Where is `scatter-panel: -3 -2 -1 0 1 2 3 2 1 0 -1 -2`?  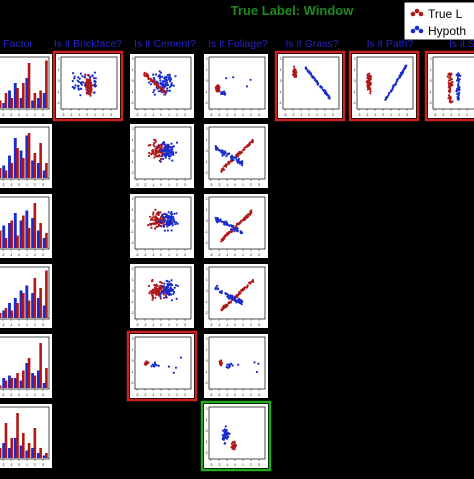 scatter-panel: -3 -2 -1 0 1 2 3 2 1 0 -1 -2 is located at coordinates (236, 226).